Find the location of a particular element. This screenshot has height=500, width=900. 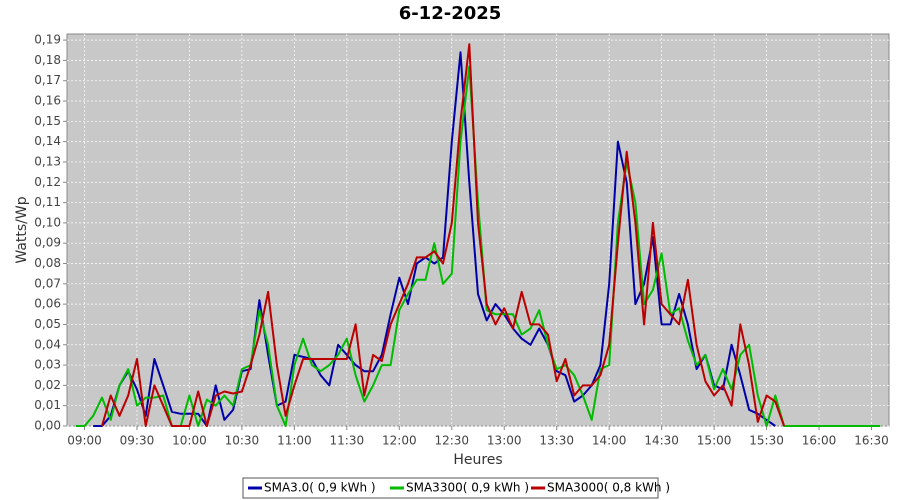

x-tick-label: 10:30 is located at coordinates (242, 441).